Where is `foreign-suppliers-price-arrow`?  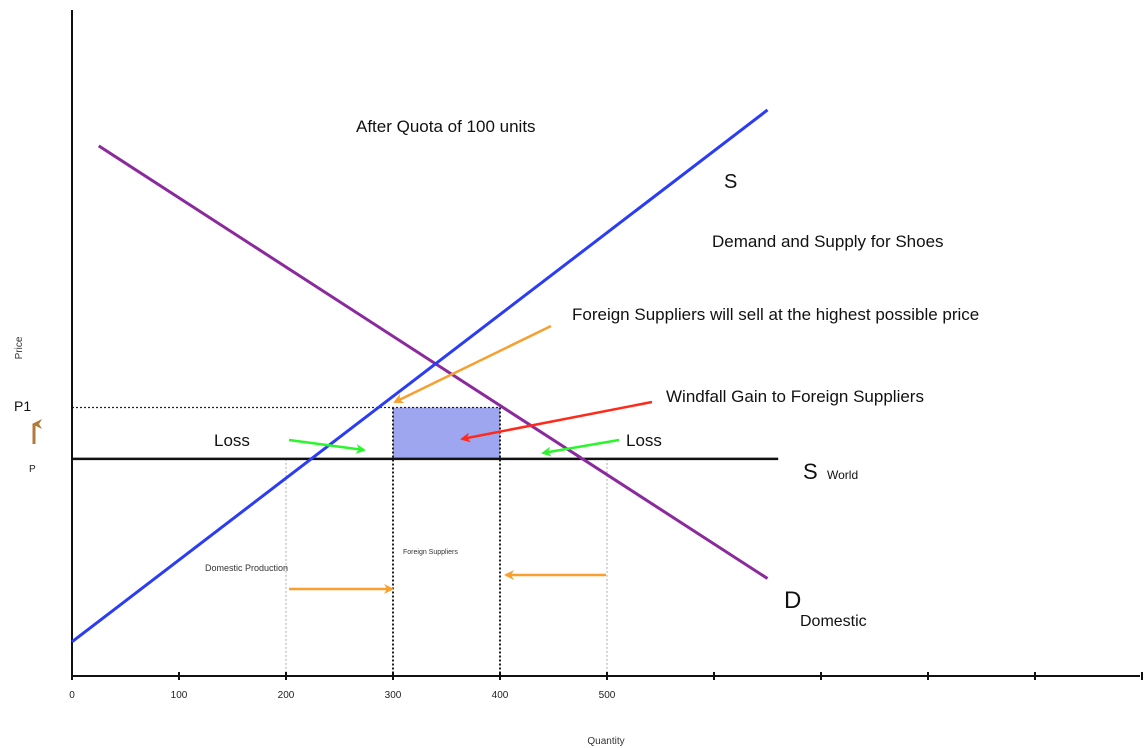 foreign-suppliers-price-arrow is located at coordinates (472, 364).